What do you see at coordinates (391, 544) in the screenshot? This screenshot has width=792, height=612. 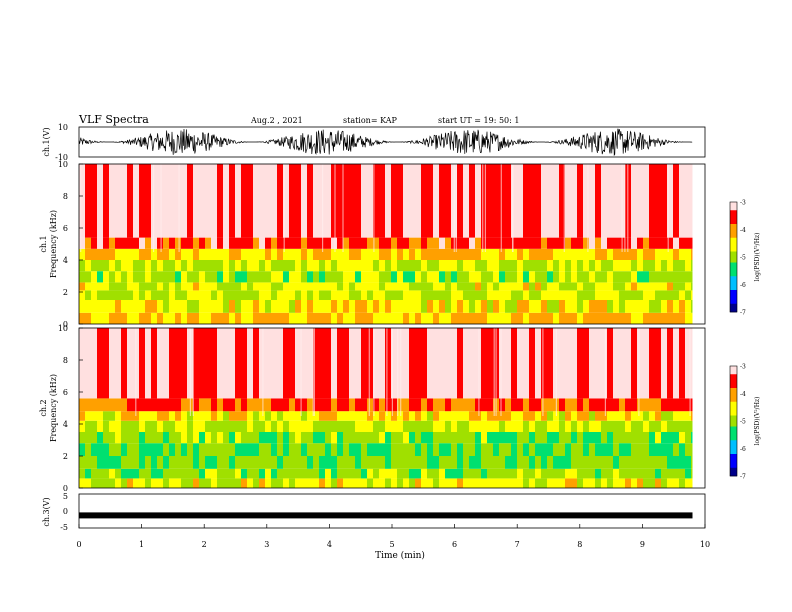 I see `x-tick-label: 5` at bounding box center [391, 544].